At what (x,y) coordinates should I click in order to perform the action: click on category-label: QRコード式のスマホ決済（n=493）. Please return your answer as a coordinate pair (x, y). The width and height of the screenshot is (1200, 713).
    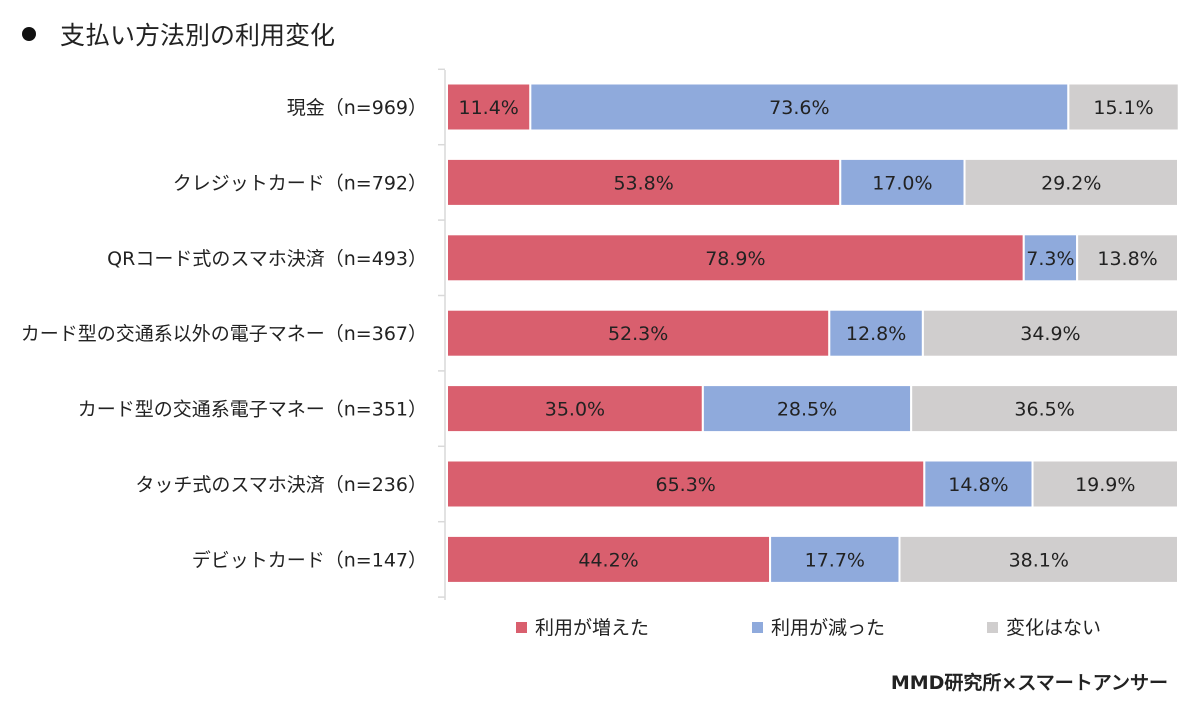
    Looking at the image, I should click on (267, 259).